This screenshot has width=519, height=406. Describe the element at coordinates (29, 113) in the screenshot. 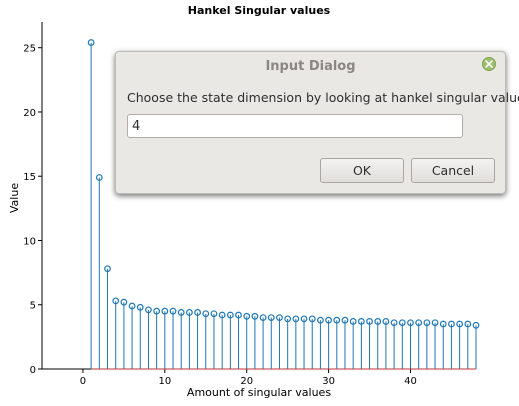

I see `y-tick-label: 20` at that location.